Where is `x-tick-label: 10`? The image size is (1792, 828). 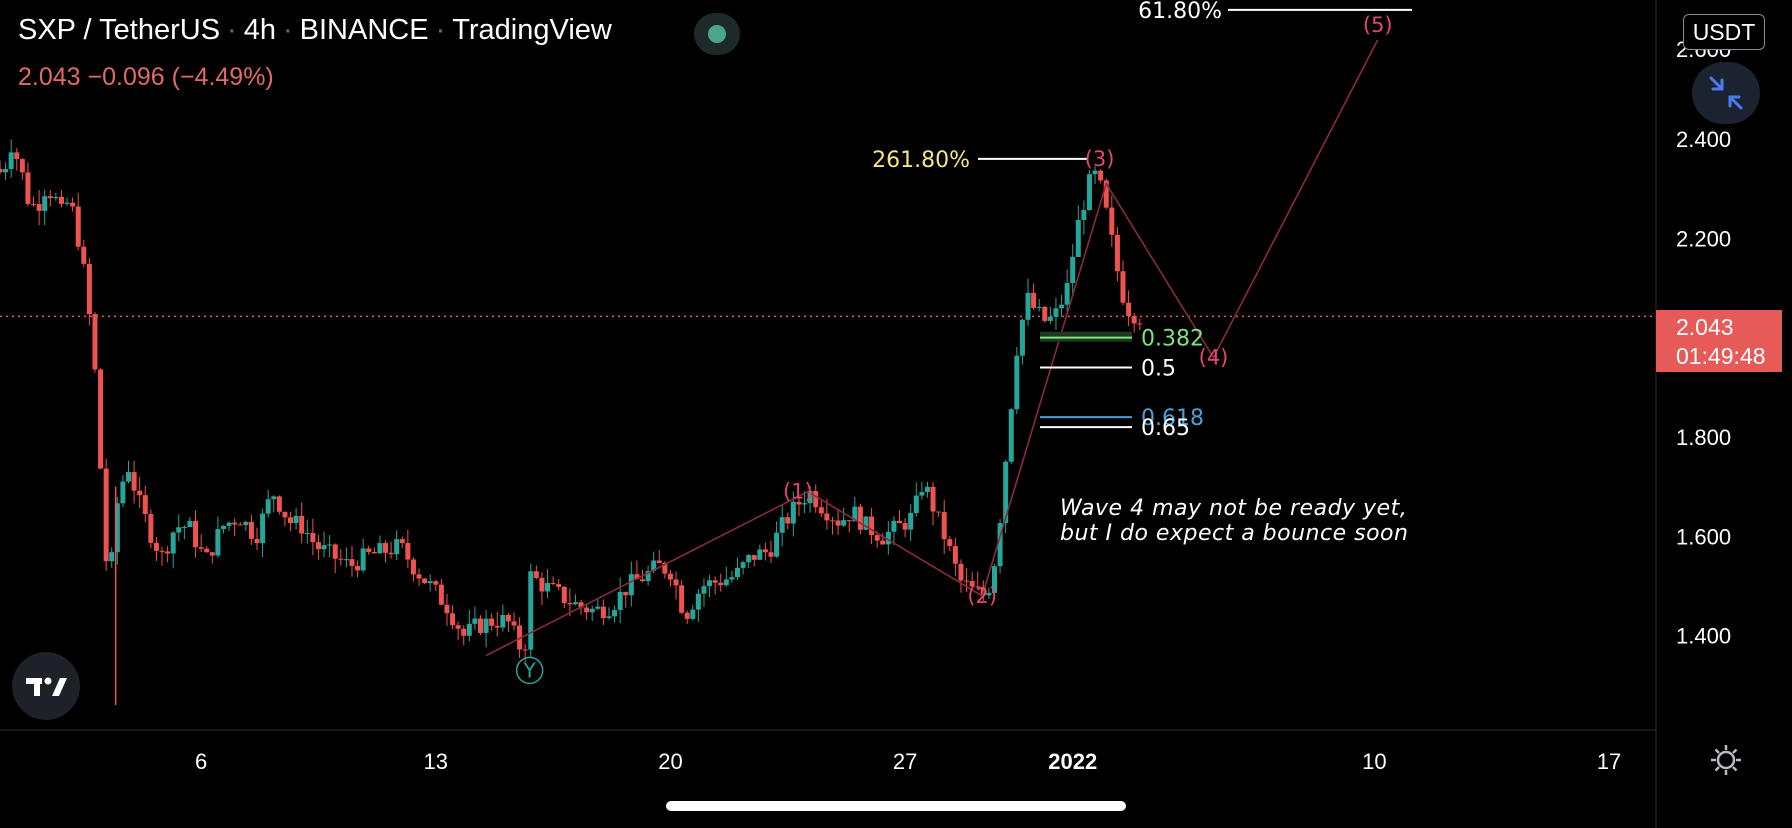 x-tick-label: 10 is located at coordinates (1374, 761).